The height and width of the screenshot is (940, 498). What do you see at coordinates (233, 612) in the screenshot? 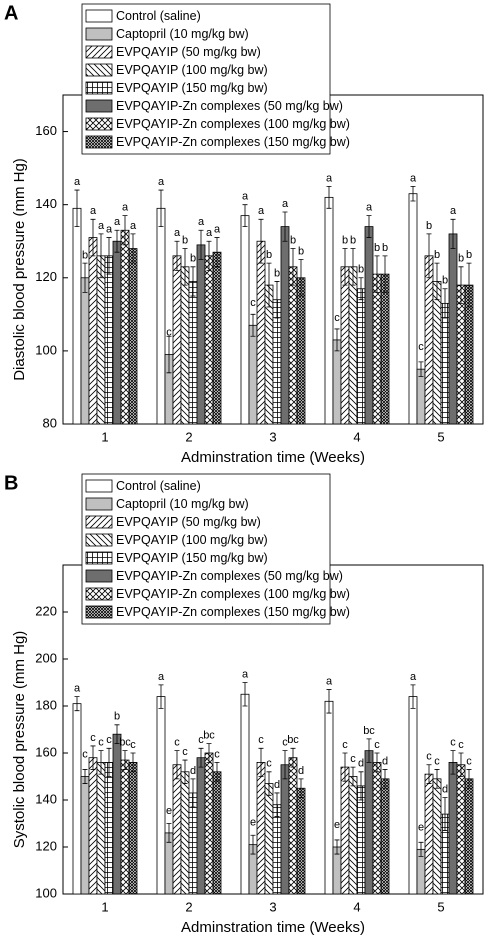
I see `legend-label: EVPQAYIP-Zn complexes (150 mg/kg bw)` at bounding box center [233, 612].